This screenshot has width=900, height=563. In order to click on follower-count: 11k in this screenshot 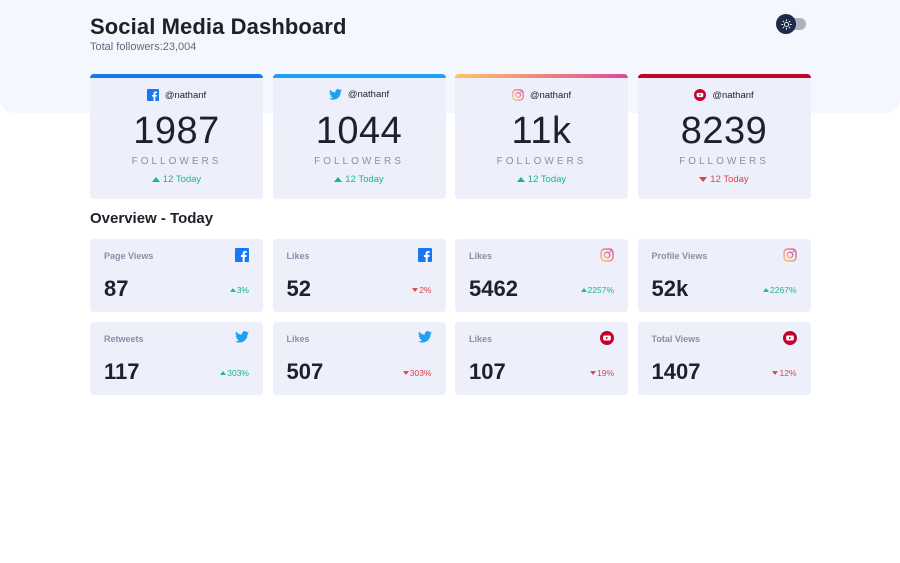, I will do `click(541, 131)`.